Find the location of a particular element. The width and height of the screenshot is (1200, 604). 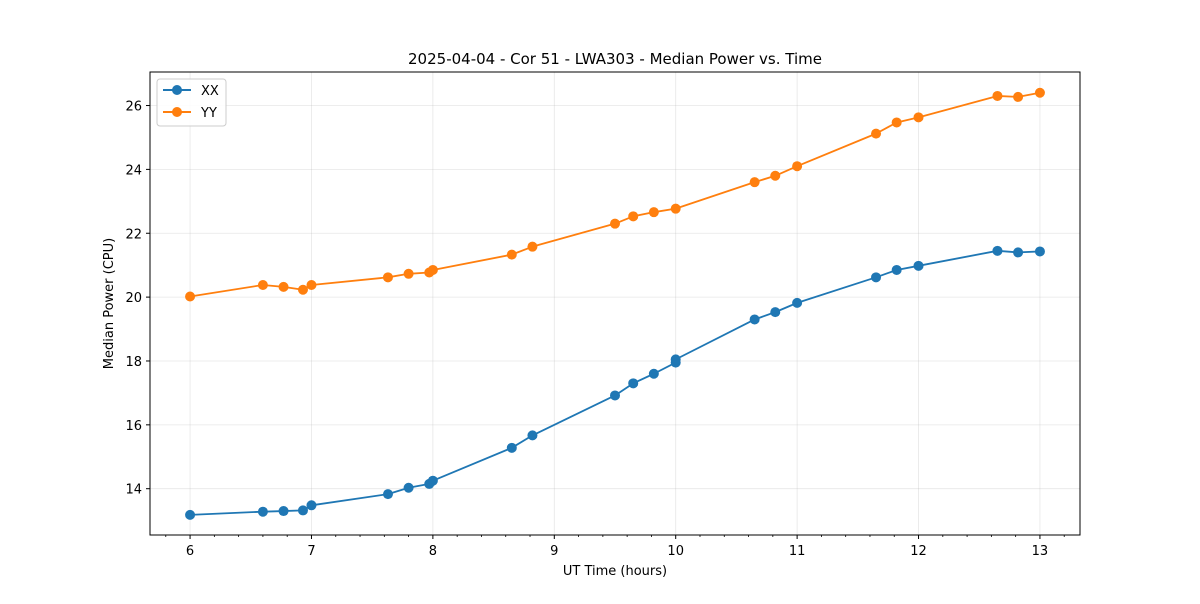

legend-label-yy: YY is located at coordinates (208, 113).